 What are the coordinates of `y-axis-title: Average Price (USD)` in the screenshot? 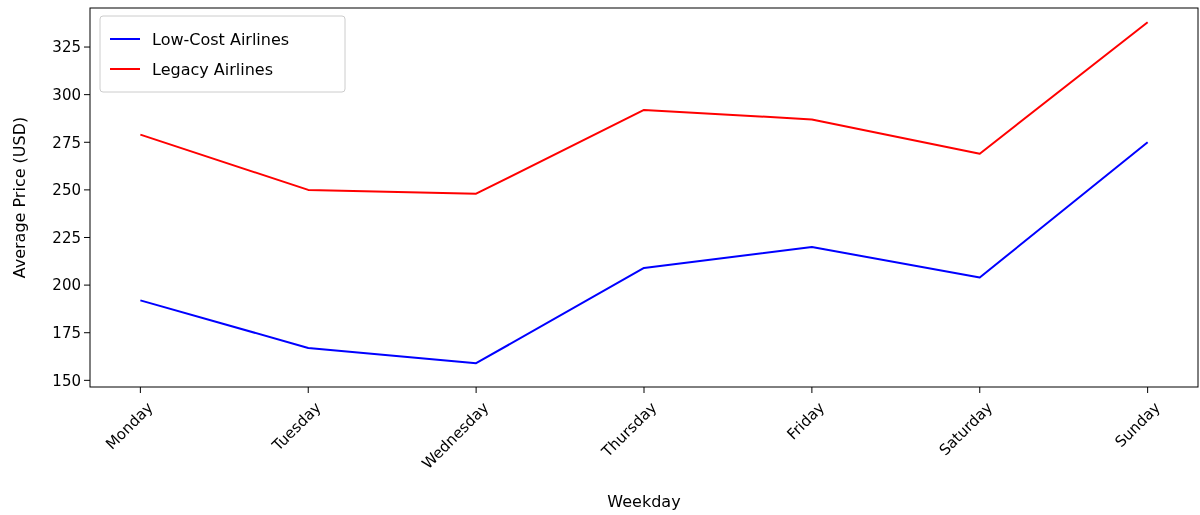 It's located at (19, 197).